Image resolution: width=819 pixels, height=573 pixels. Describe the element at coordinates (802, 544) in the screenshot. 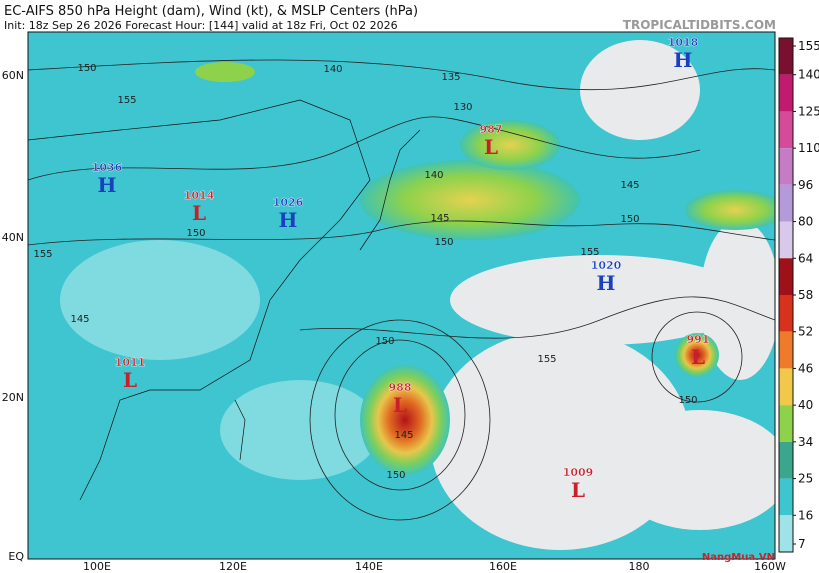

I see `colorbar-label: 7` at that location.